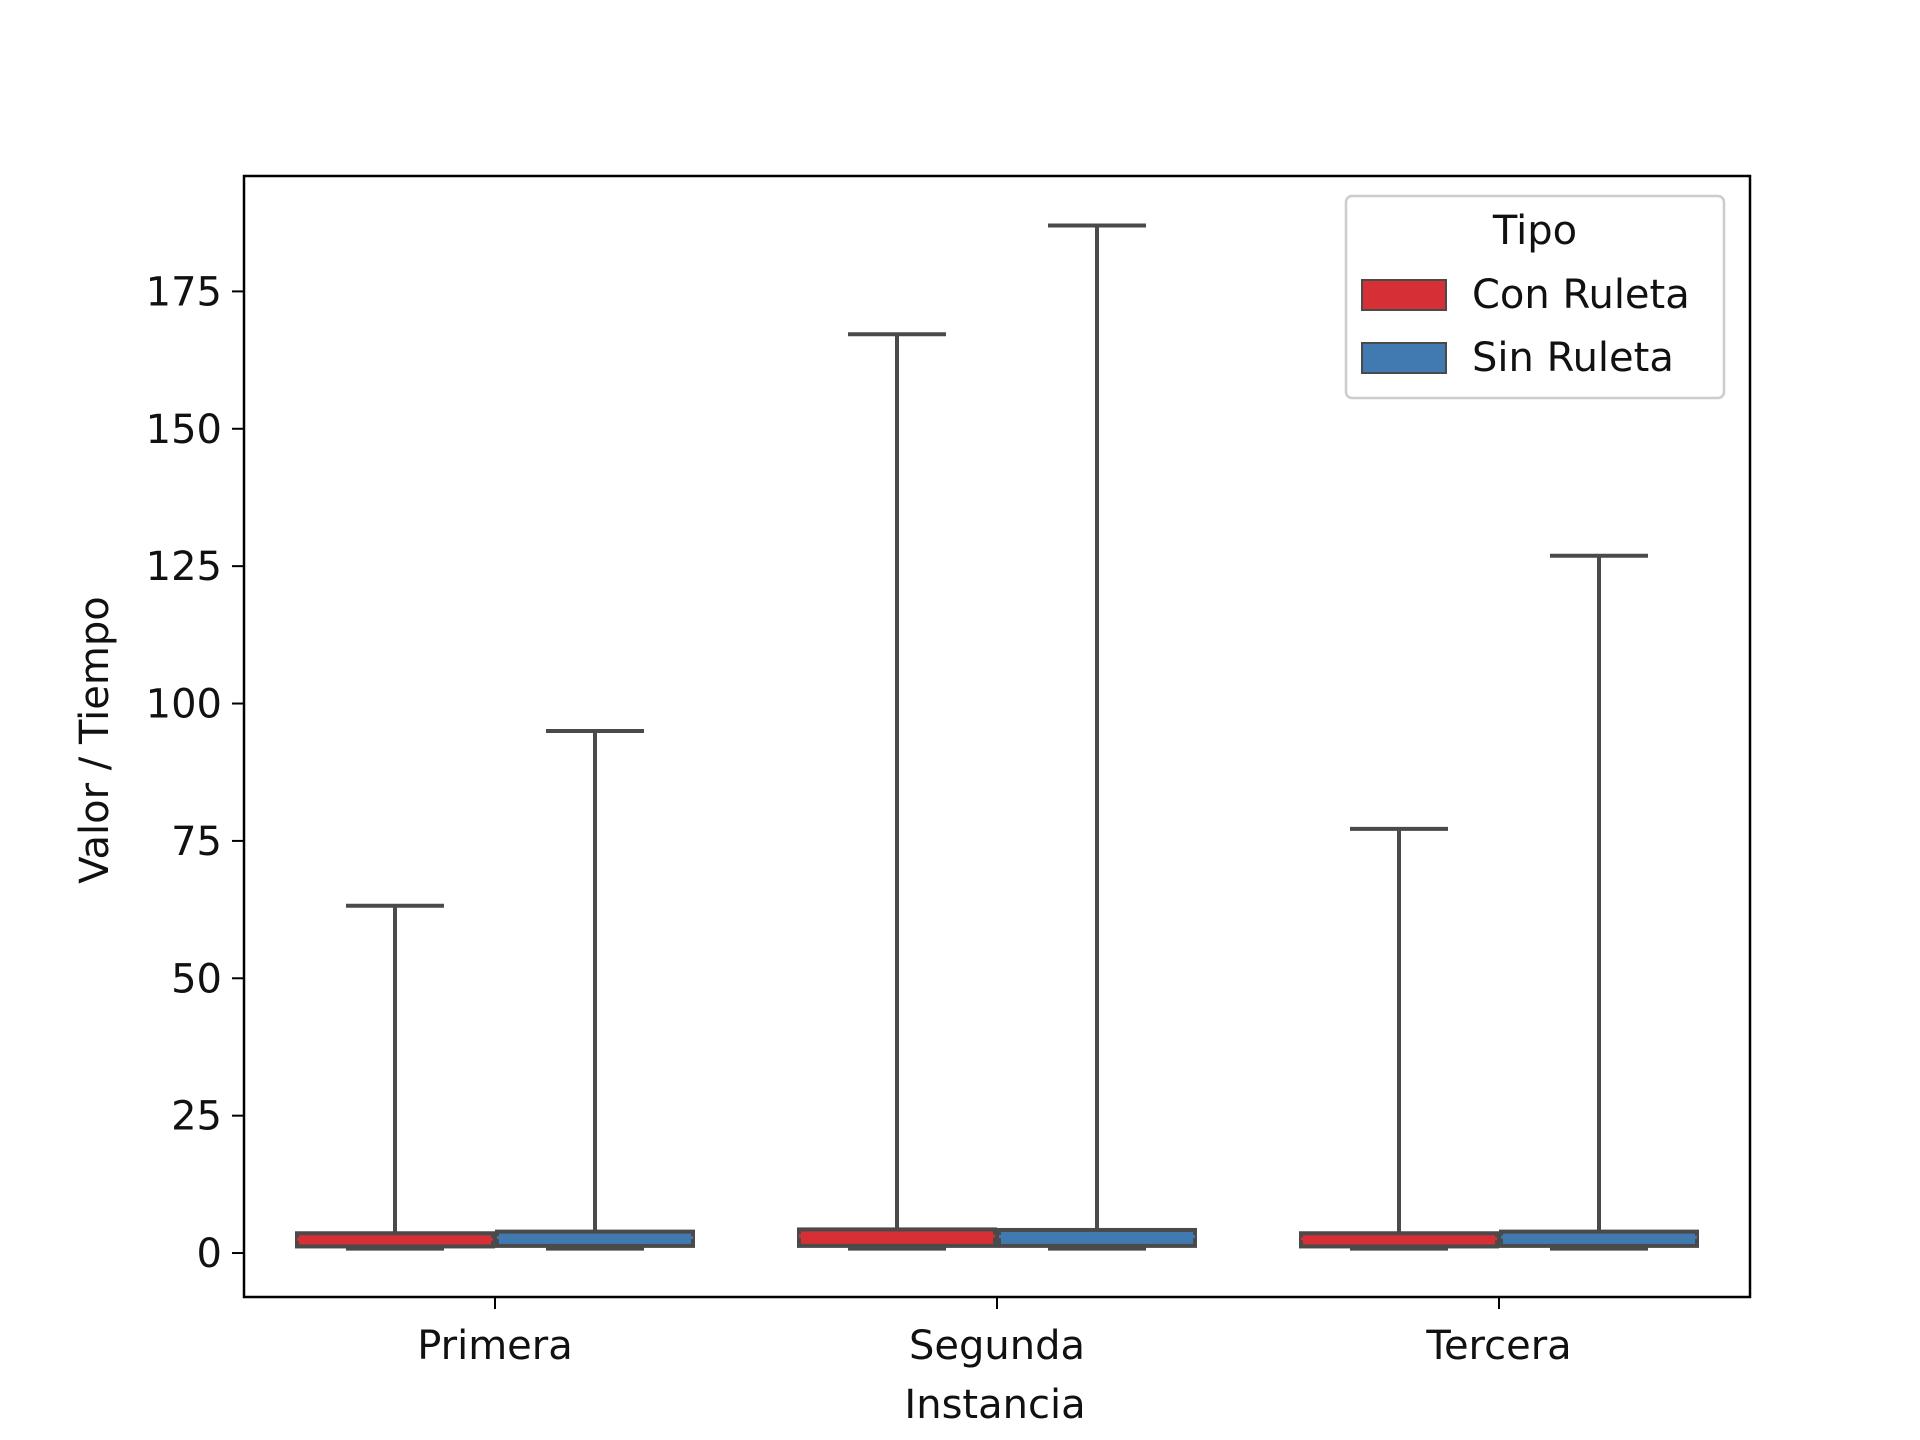 The width and height of the screenshot is (1920, 1440). What do you see at coordinates (95, 739) in the screenshot?
I see `y-axis-label: Valor / Tiempo` at bounding box center [95, 739].